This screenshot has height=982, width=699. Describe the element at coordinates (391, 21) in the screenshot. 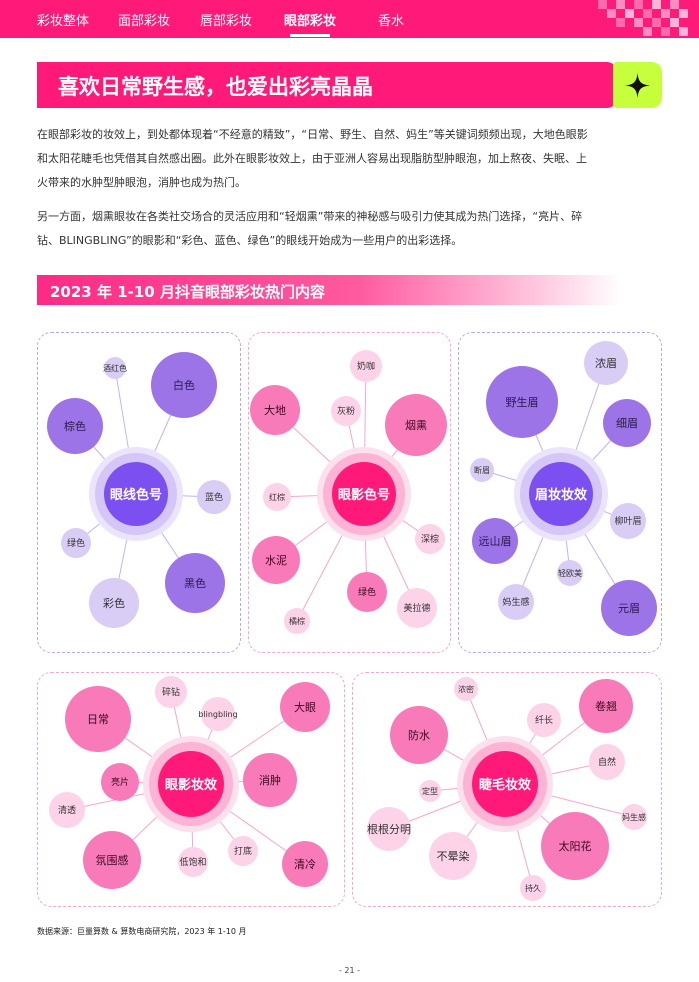

I see `tab-perfume: 香水` at that location.